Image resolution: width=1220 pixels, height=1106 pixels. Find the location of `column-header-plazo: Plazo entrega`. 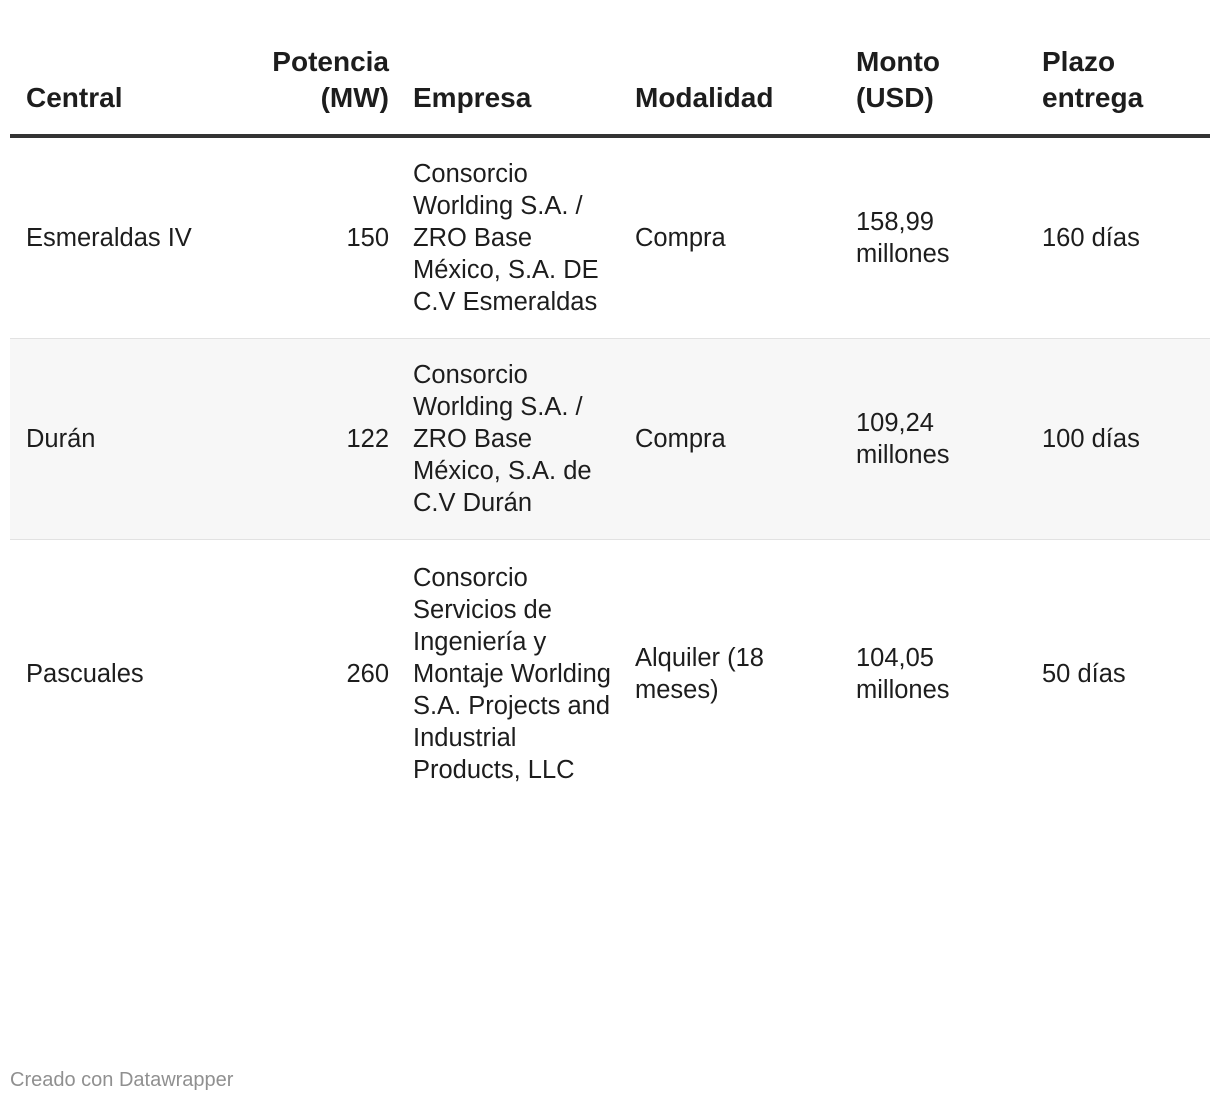

column-header-plazo: Plazo entrega is located at coordinates (1118, 89).